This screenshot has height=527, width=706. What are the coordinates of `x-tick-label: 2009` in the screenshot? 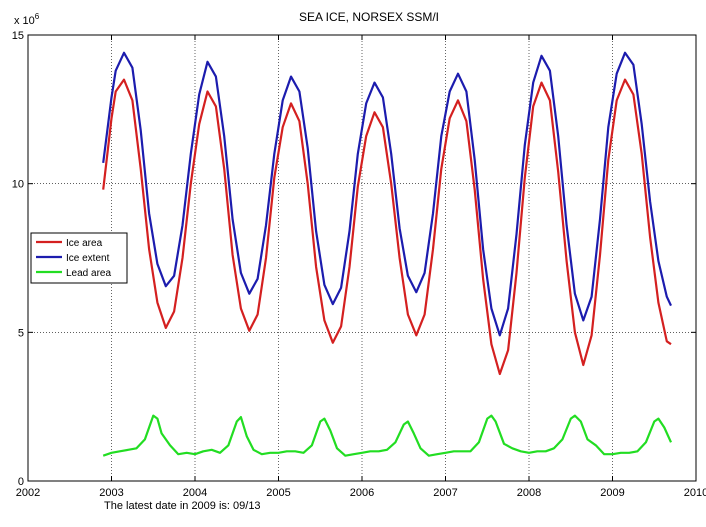 It's located at (612, 493).